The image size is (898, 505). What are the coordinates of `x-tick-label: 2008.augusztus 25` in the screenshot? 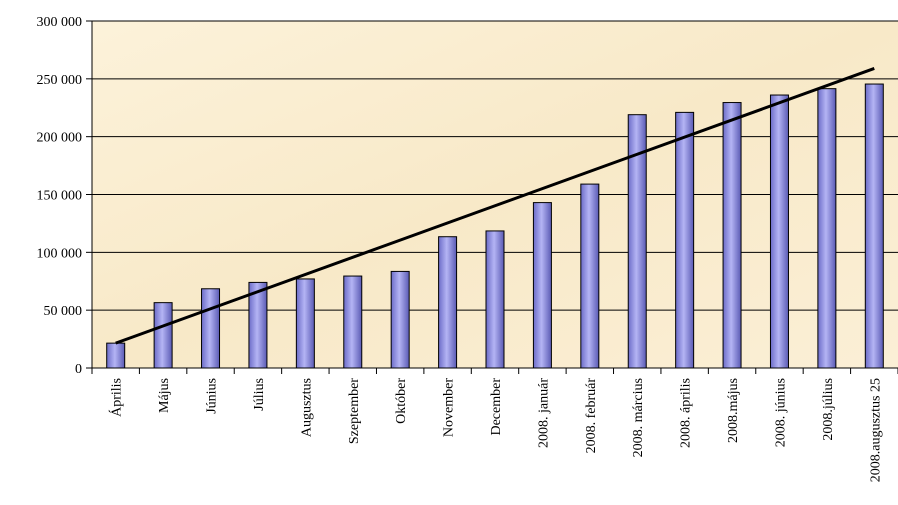 It's located at (875, 430).